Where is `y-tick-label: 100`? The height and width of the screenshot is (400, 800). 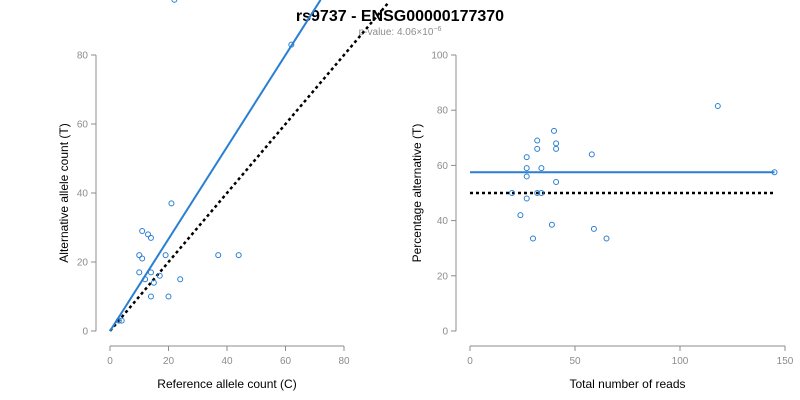
y-tick-label: 100 is located at coordinates (439, 56).